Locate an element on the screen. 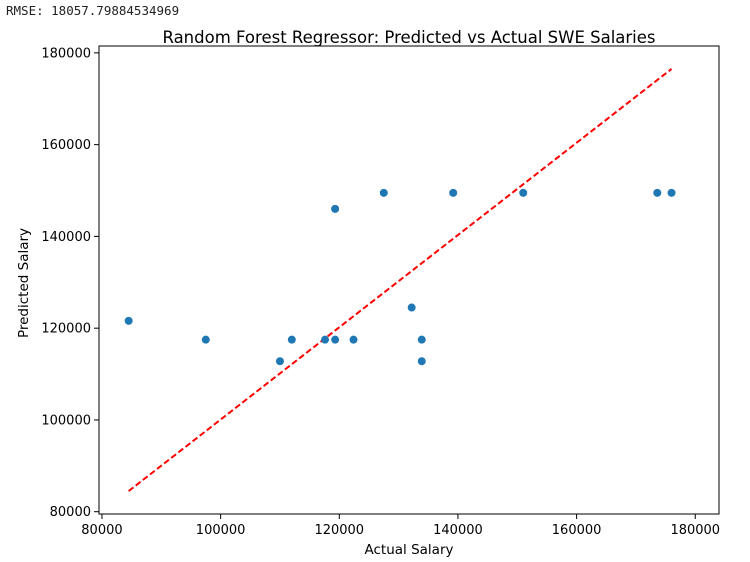 Image resolution: width=750 pixels, height=562 pixels. x-tick-label-0: 80000 is located at coordinates (101, 530).